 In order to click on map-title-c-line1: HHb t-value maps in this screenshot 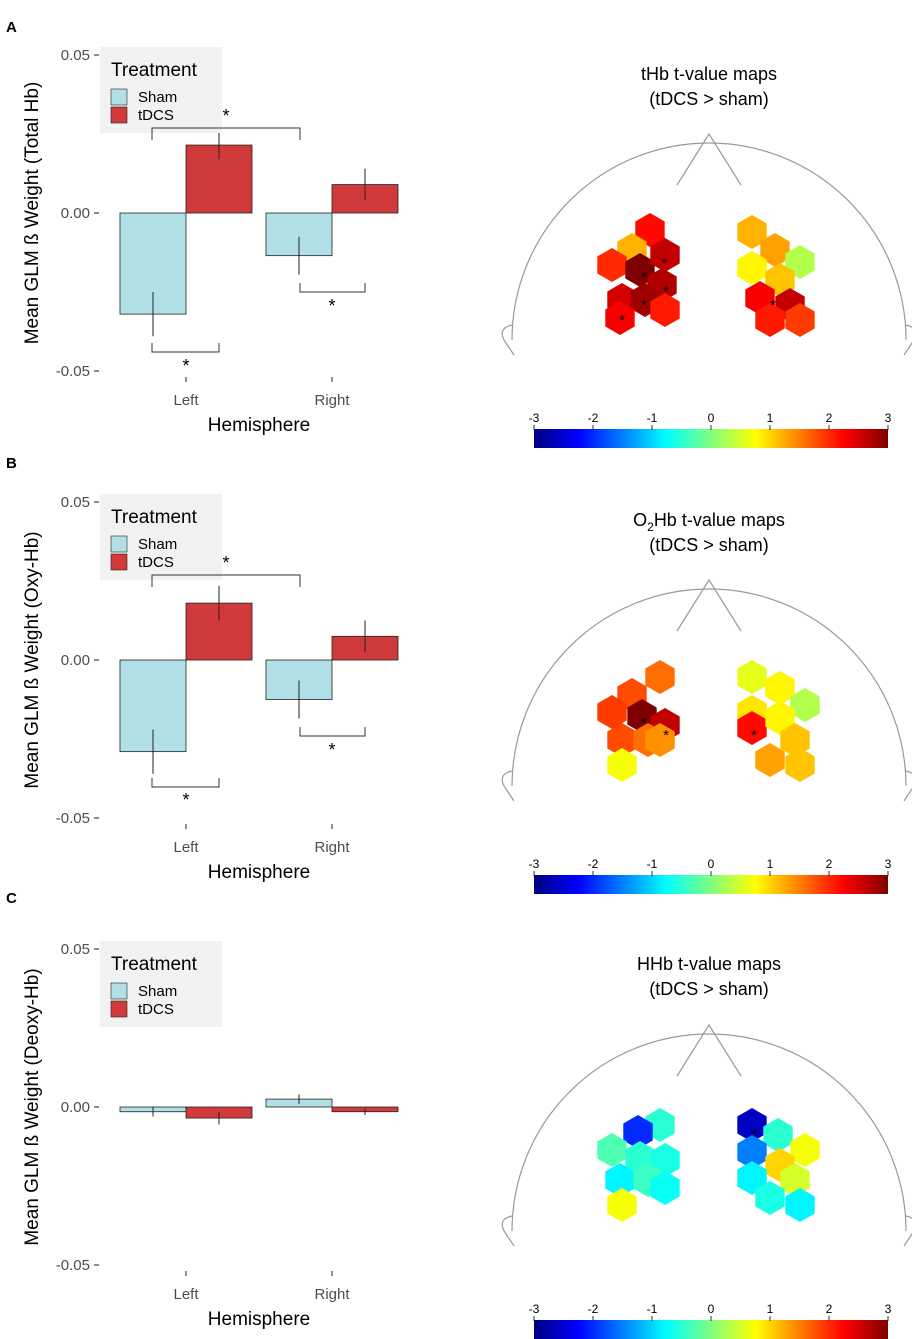, I will do `click(709, 964)`.